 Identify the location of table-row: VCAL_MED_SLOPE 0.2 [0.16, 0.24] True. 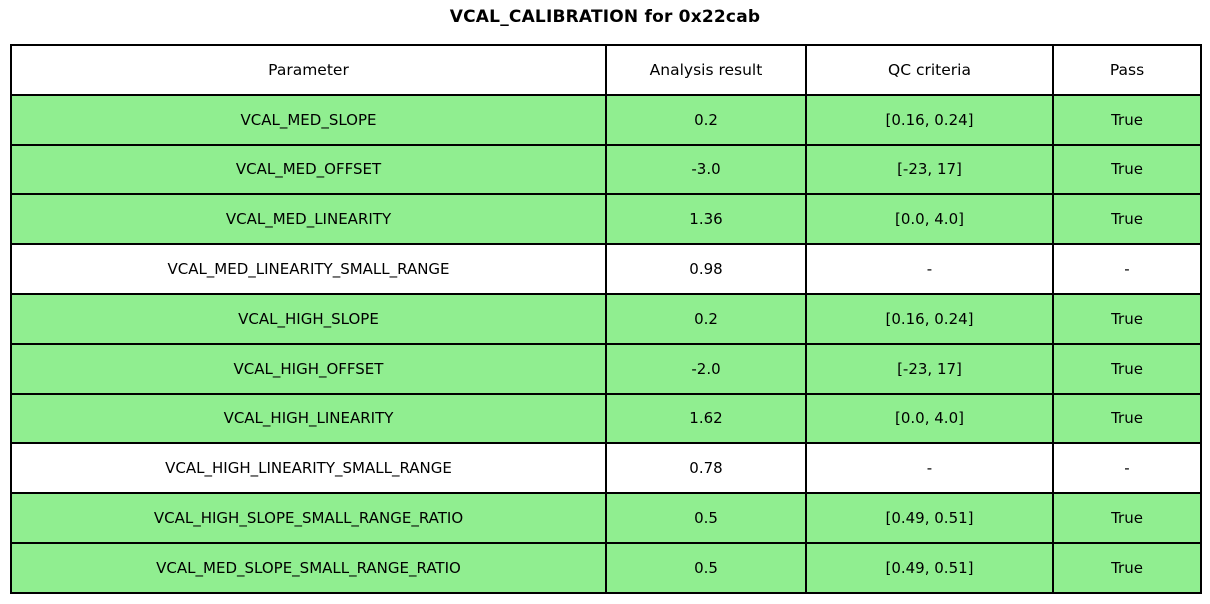
(606, 119).